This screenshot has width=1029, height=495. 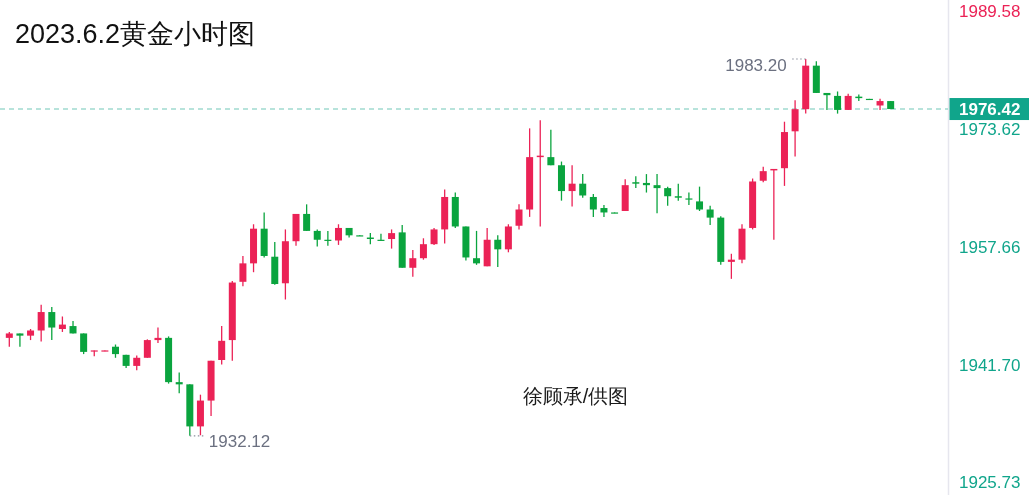 I want to click on ref-line-label: 1976.42, so click(x=990, y=110).